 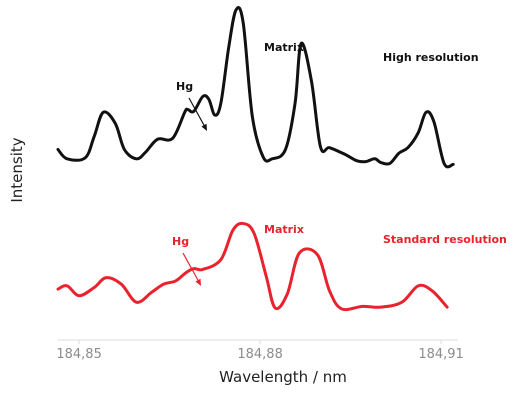 I want to click on hg-high-arrowhead, so click(x=204, y=127).